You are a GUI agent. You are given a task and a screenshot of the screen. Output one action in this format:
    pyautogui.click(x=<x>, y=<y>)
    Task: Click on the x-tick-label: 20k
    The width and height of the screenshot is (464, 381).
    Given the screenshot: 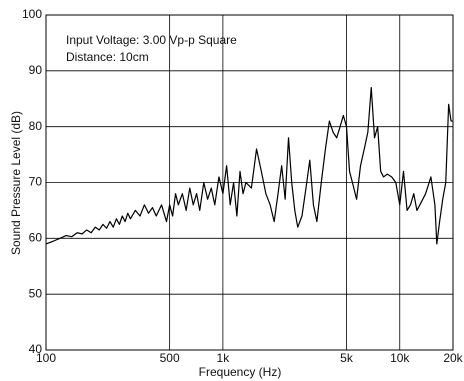 What is the action you would take?
    pyautogui.click(x=453, y=358)
    